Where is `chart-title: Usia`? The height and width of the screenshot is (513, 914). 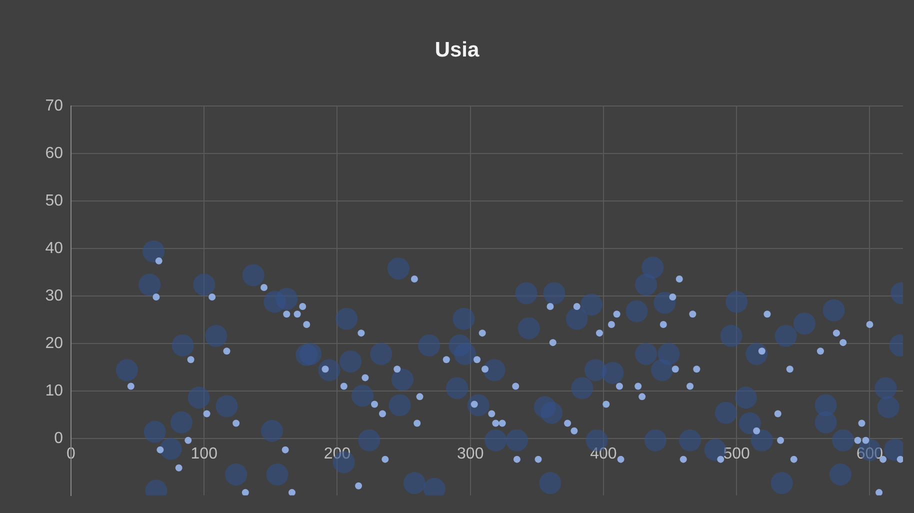 chart-title: Usia is located at coordinates (457, 50).